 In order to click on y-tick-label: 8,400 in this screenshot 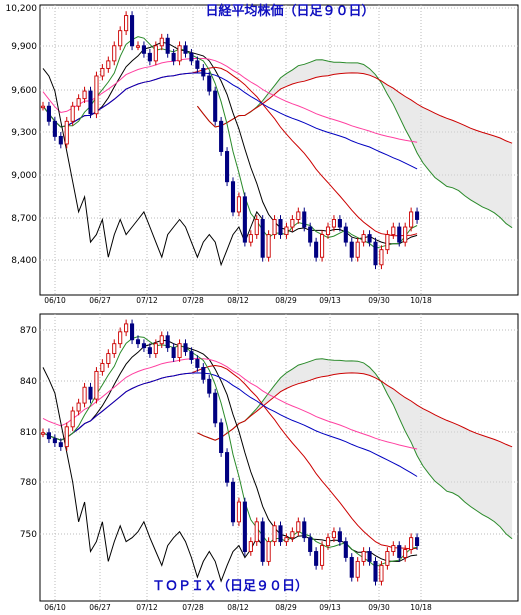, I will do `click(24, 261)`.